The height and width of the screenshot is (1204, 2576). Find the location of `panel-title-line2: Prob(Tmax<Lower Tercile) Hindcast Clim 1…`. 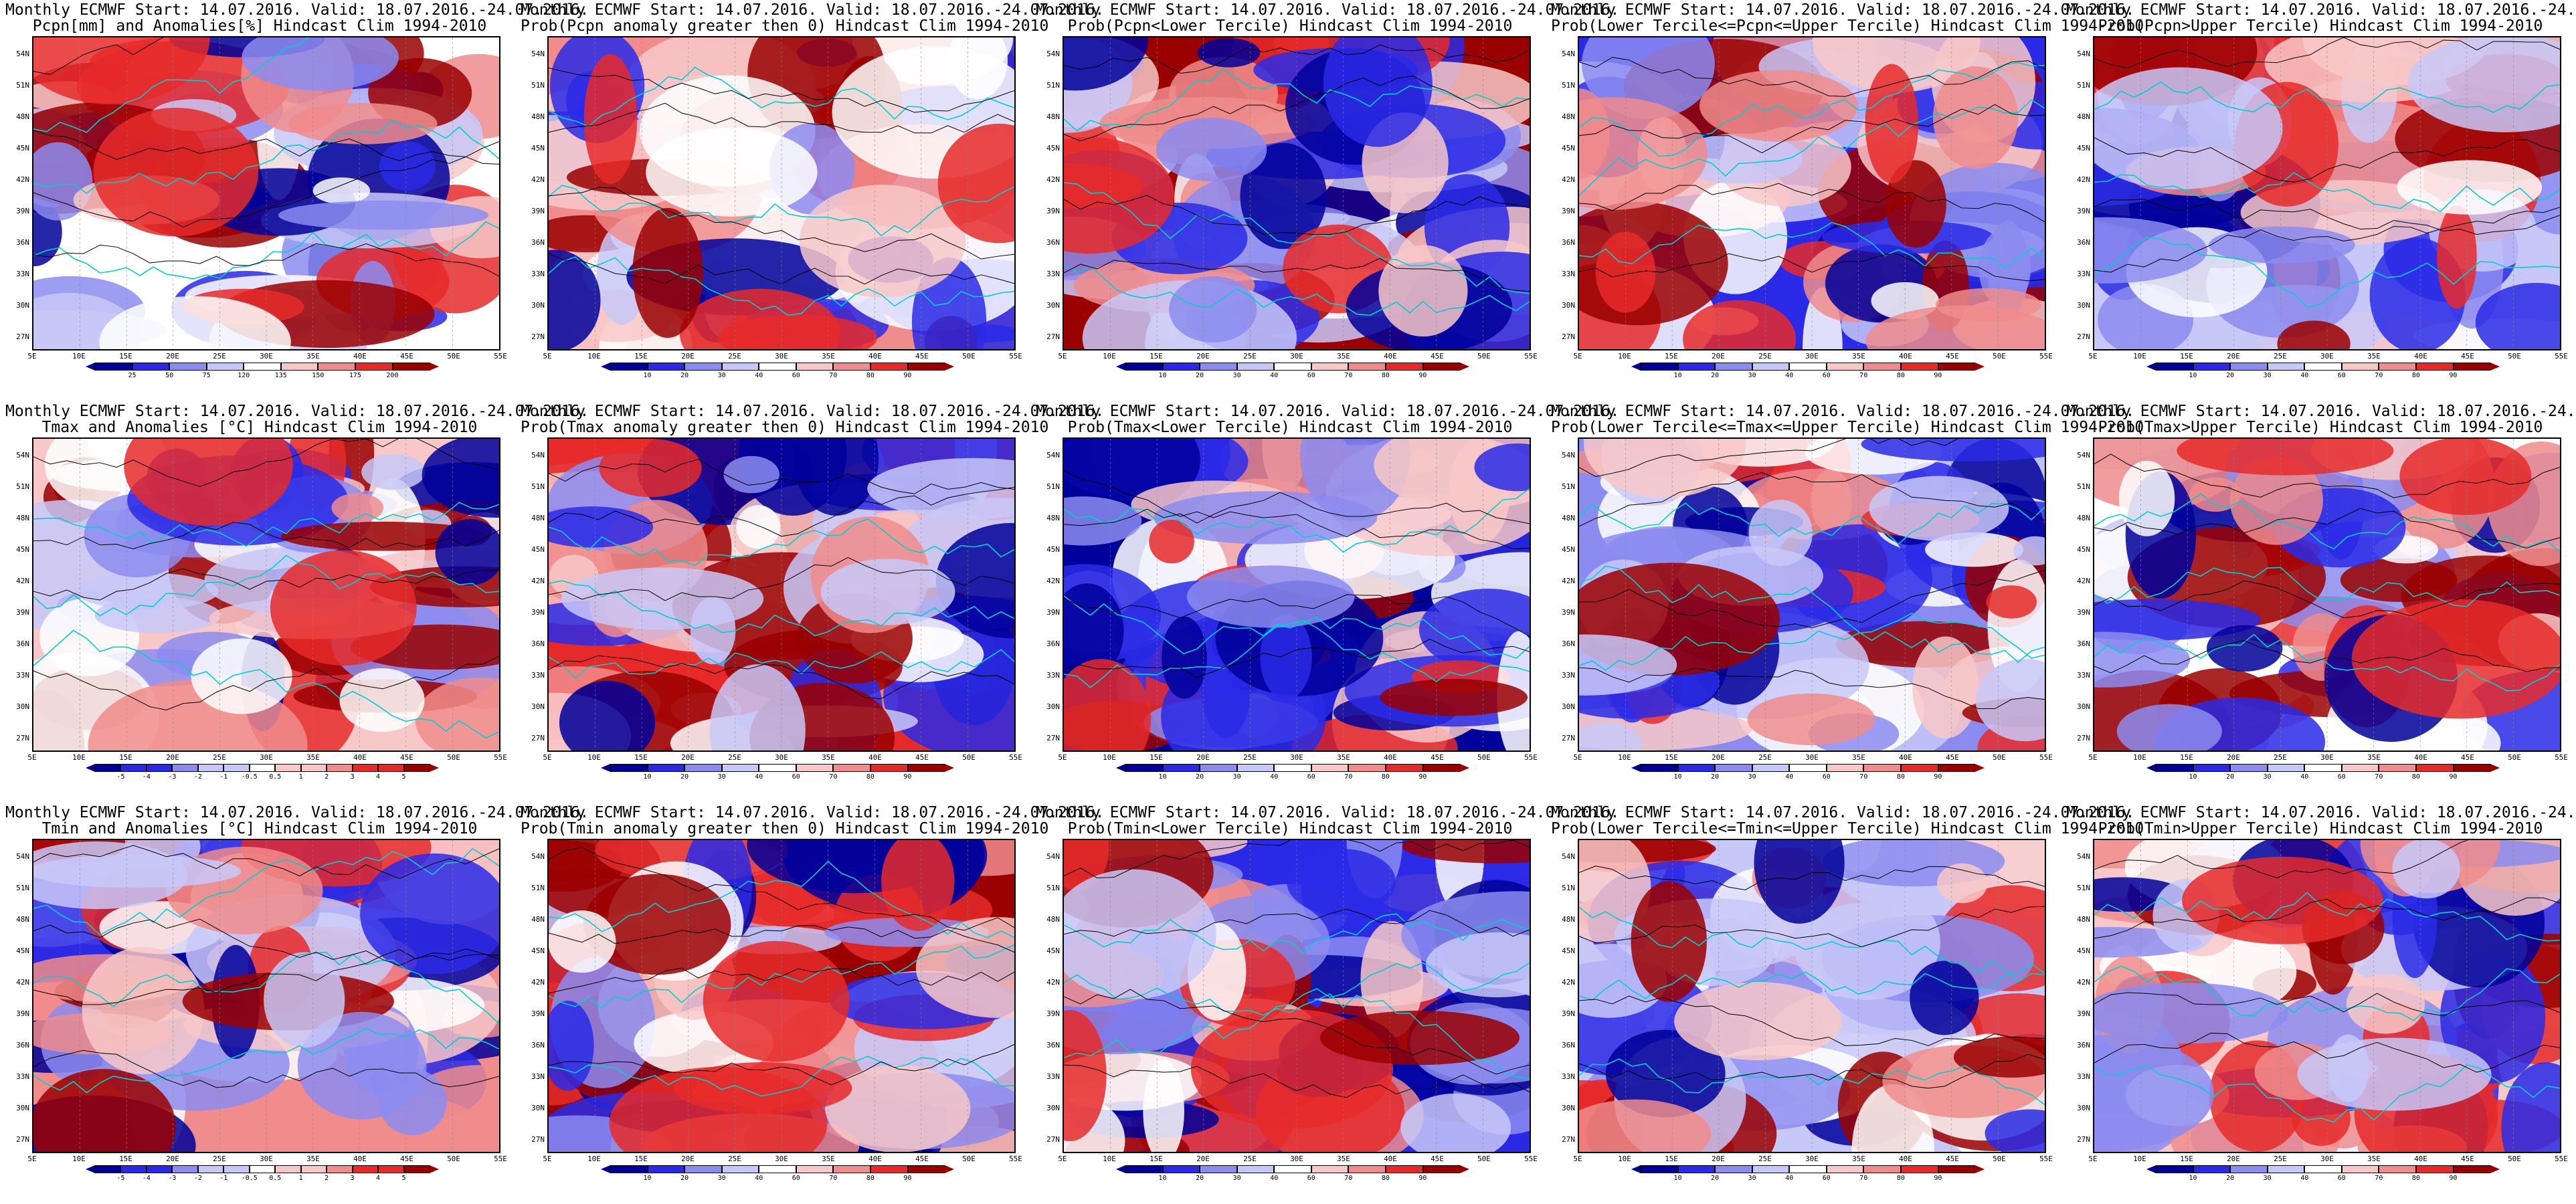

panel-title-line2: Prob(Tmax<Lower Tercile) Hindcast Clim 1… is located at coordinates (1290, 427).